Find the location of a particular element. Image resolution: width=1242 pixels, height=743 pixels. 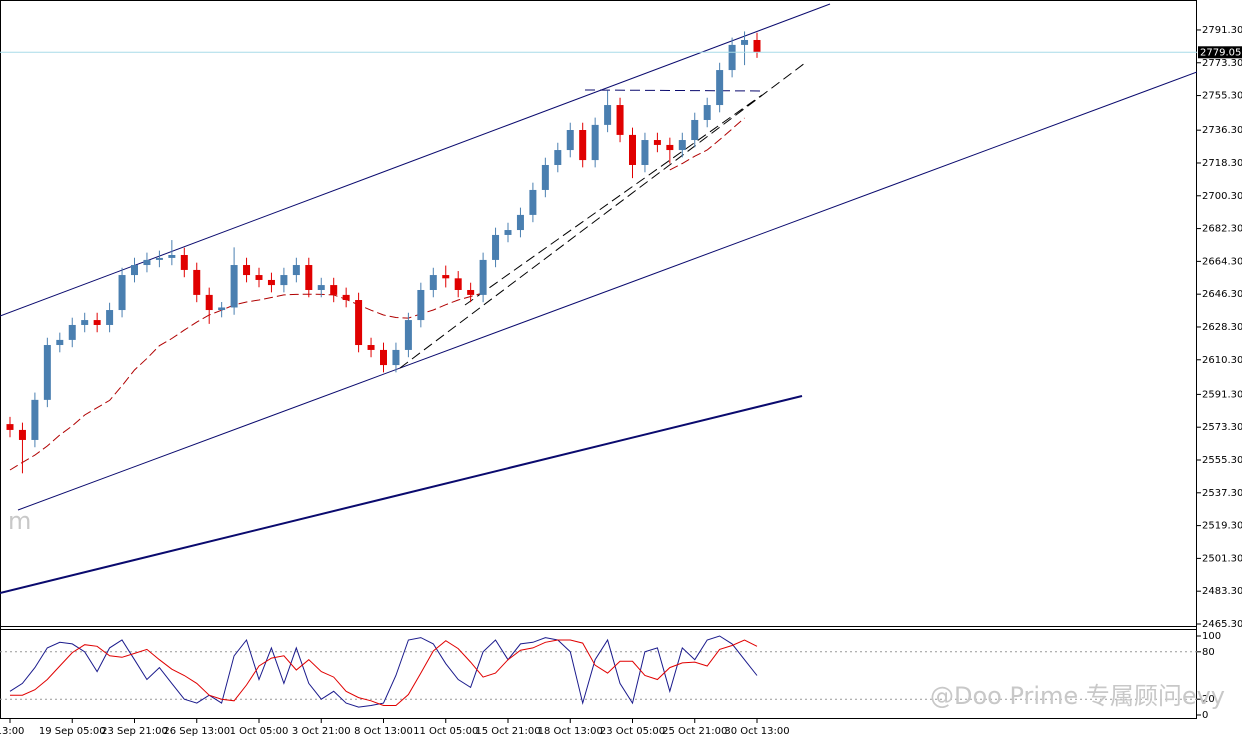

x-tick-label: 1 Oct 05:00 is located at coordinates (259, 731).